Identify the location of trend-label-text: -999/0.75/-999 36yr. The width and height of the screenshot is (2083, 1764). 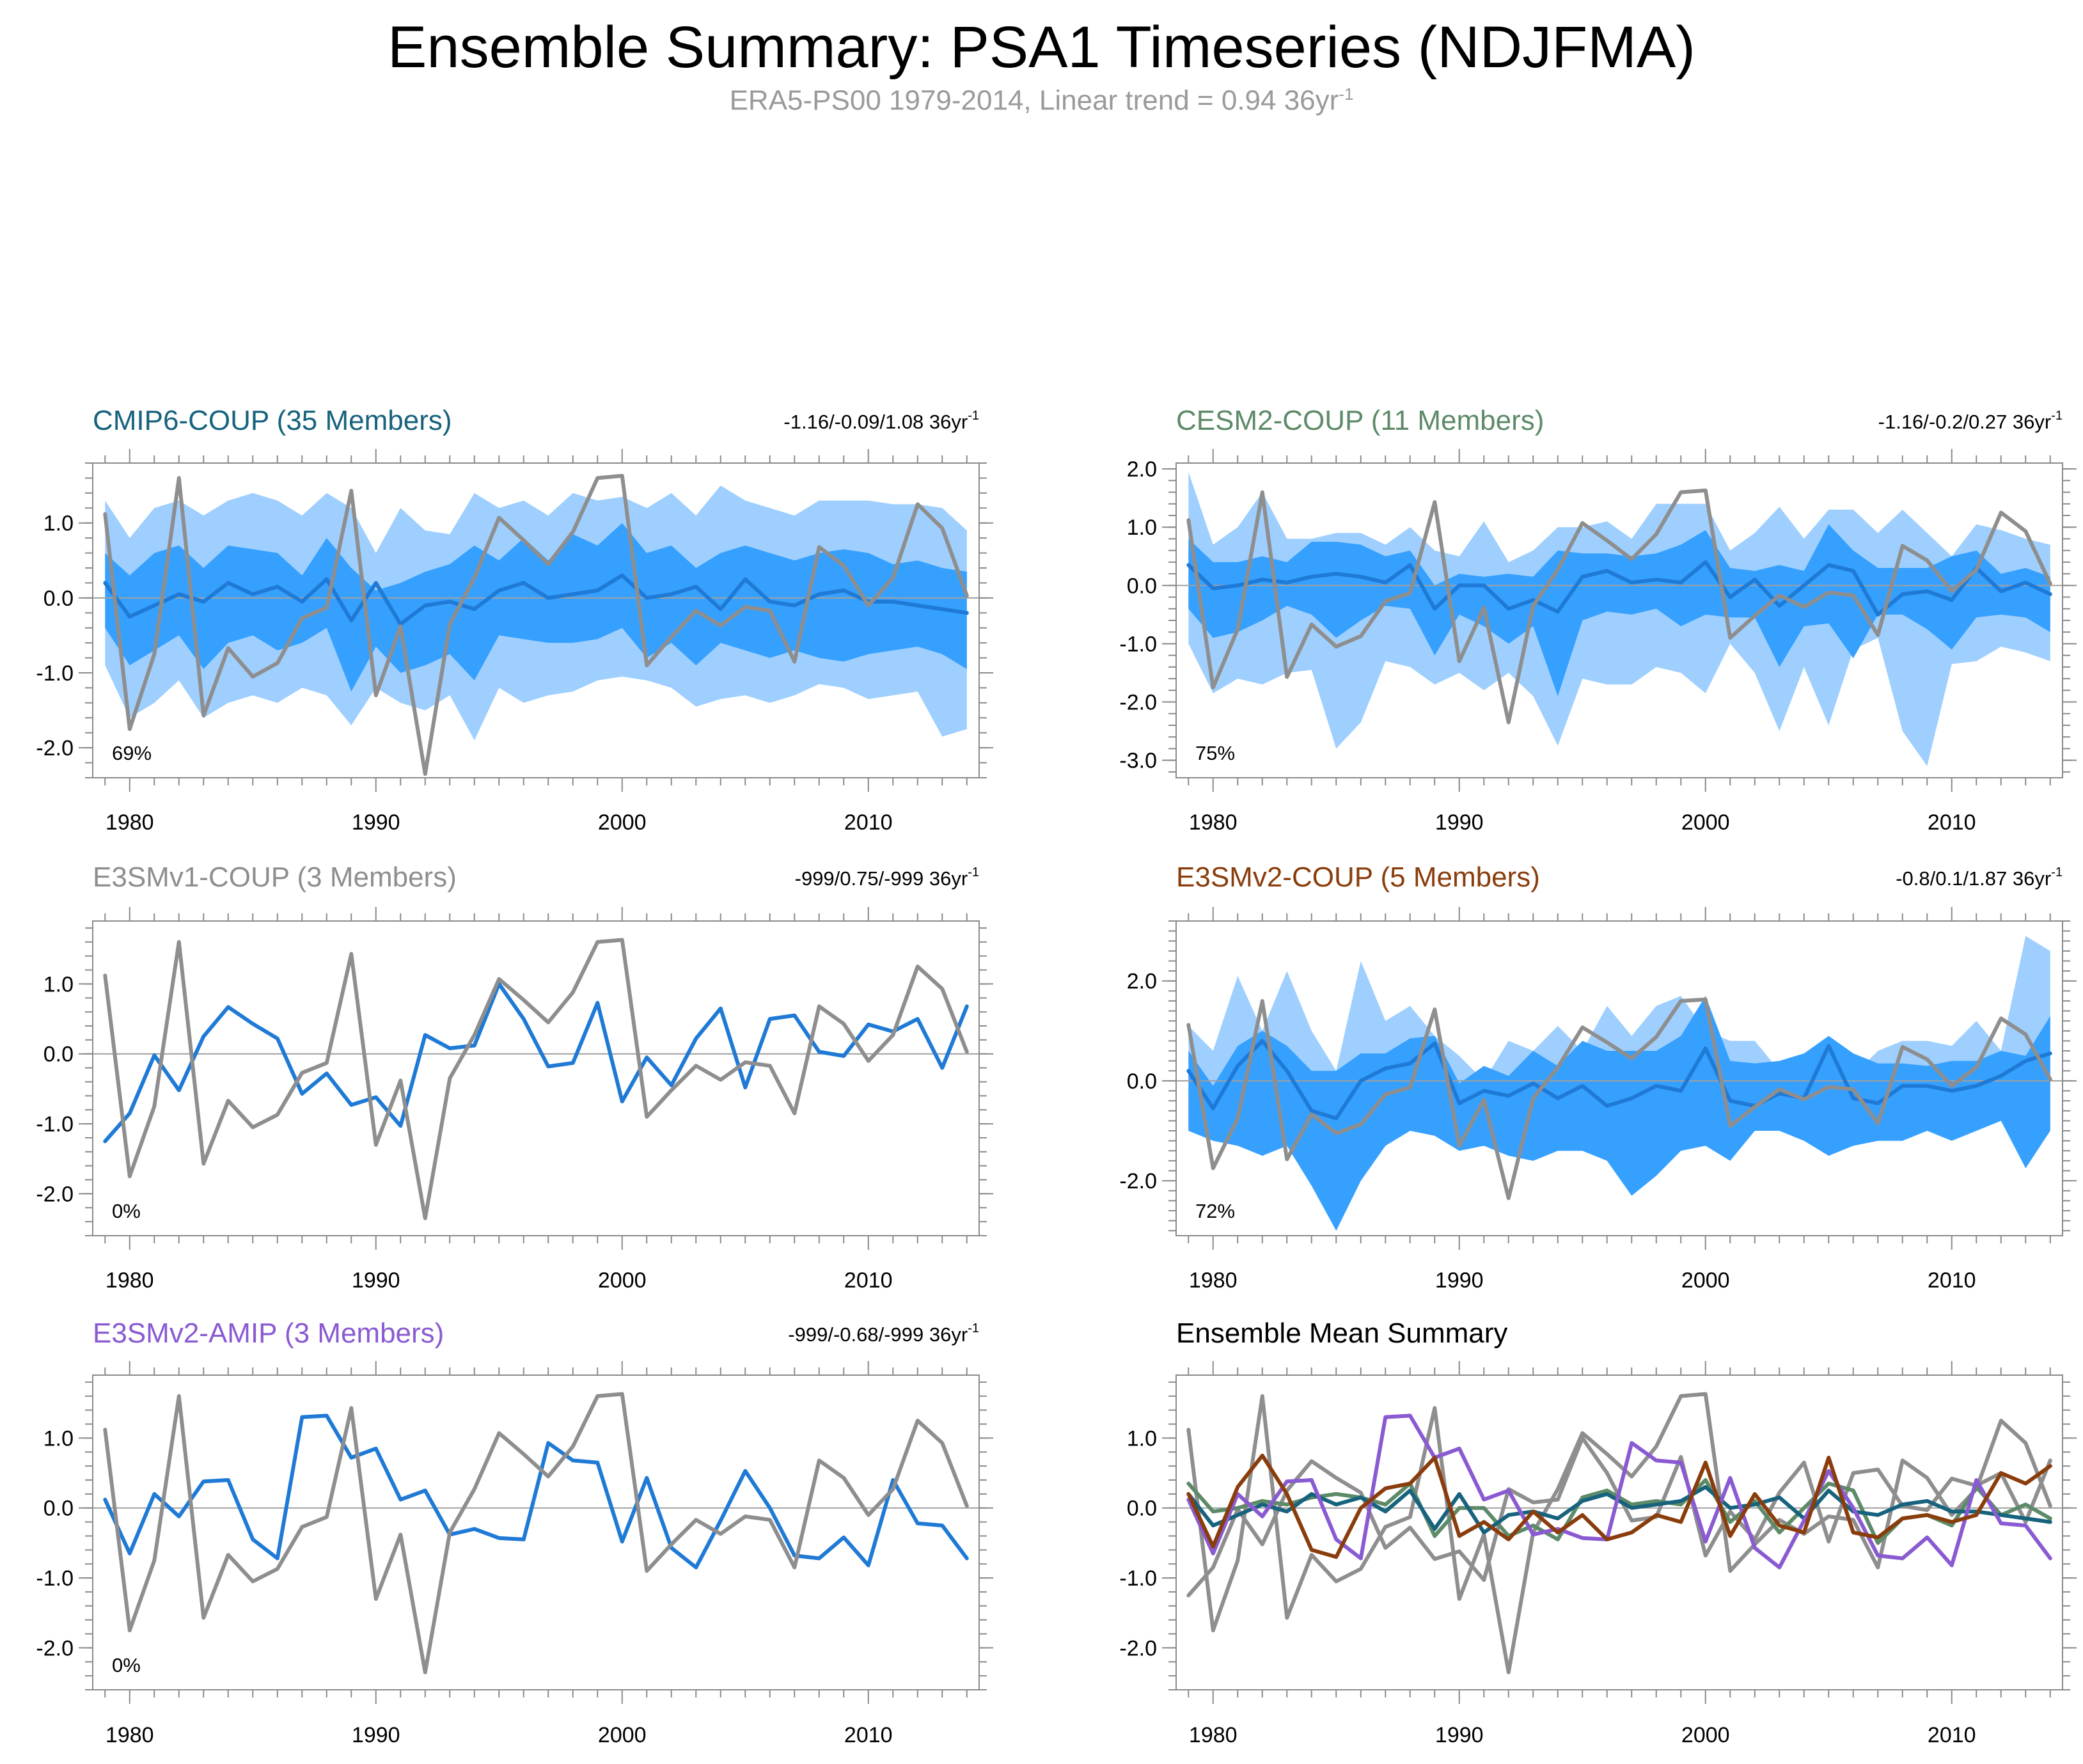
(881, 879).